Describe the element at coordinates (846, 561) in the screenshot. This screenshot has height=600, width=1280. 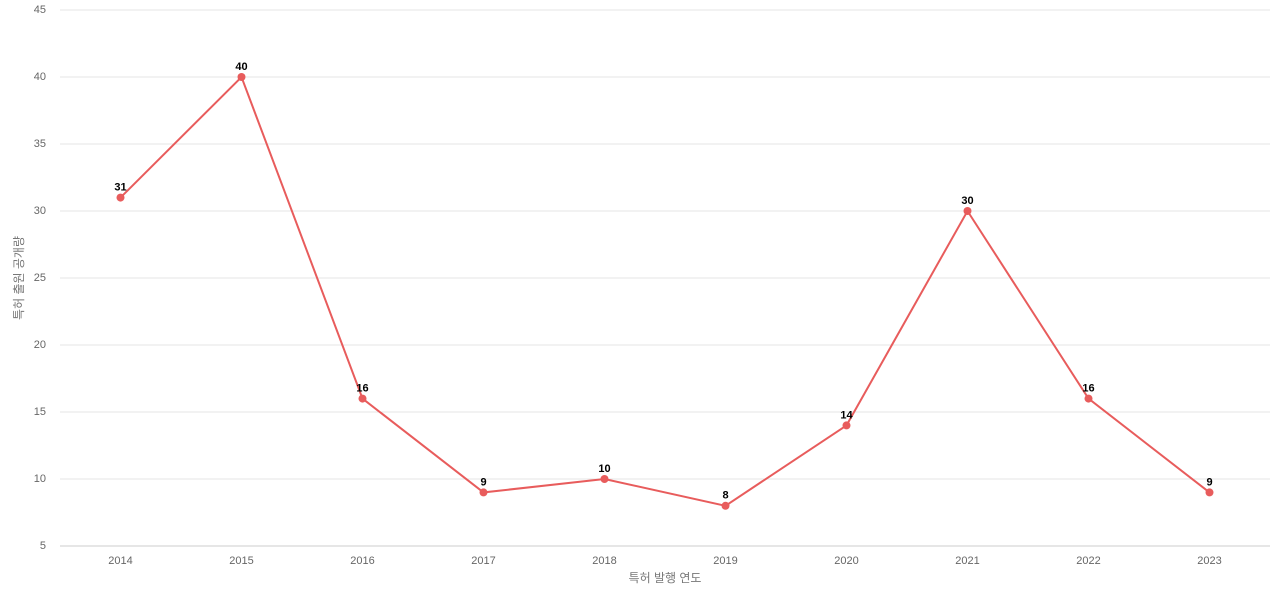
I see `x-tick-label: 2020` at that location.